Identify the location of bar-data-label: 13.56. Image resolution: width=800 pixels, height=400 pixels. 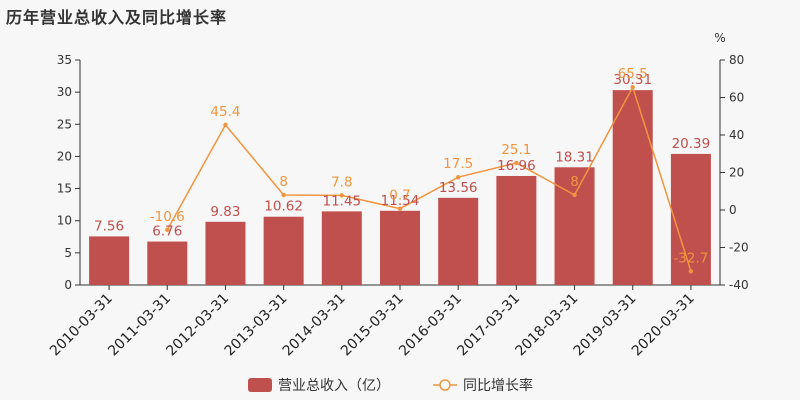
(458, 188).